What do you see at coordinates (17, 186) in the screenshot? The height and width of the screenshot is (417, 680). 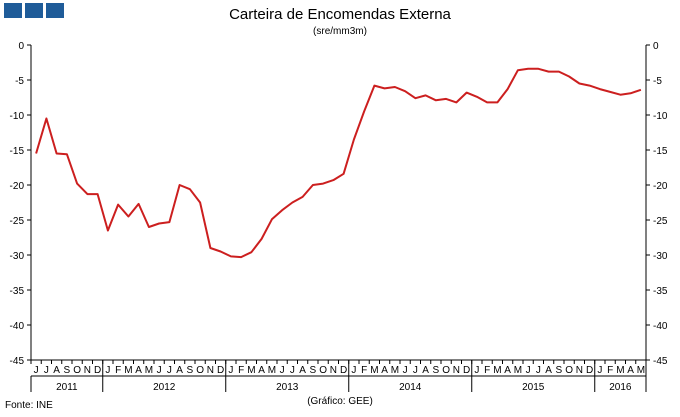 I see `y-tick-label-left: -20` at bounding box center [17, 186].